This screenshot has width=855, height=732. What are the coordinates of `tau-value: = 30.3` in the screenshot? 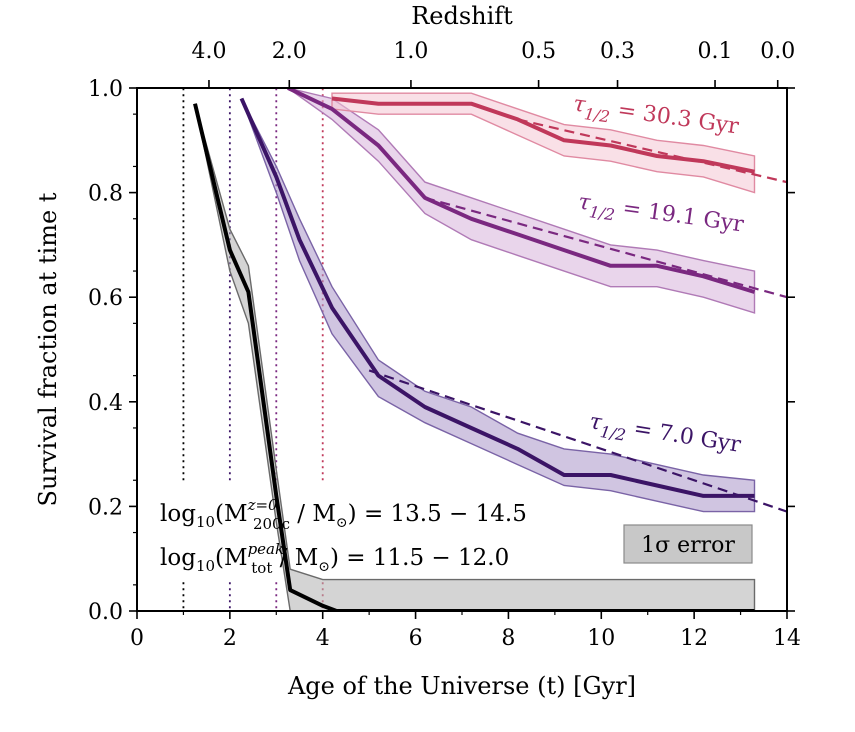 It's located at (654, 115).